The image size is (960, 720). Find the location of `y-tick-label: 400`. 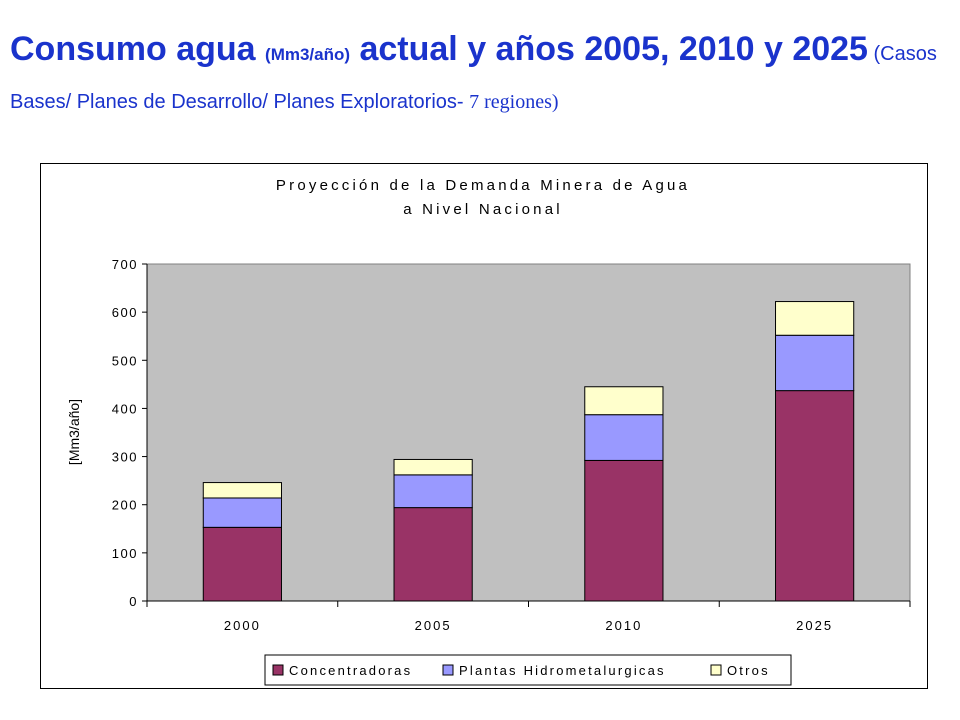

y-tick-label: 400 is located at coordinates (125, 408).